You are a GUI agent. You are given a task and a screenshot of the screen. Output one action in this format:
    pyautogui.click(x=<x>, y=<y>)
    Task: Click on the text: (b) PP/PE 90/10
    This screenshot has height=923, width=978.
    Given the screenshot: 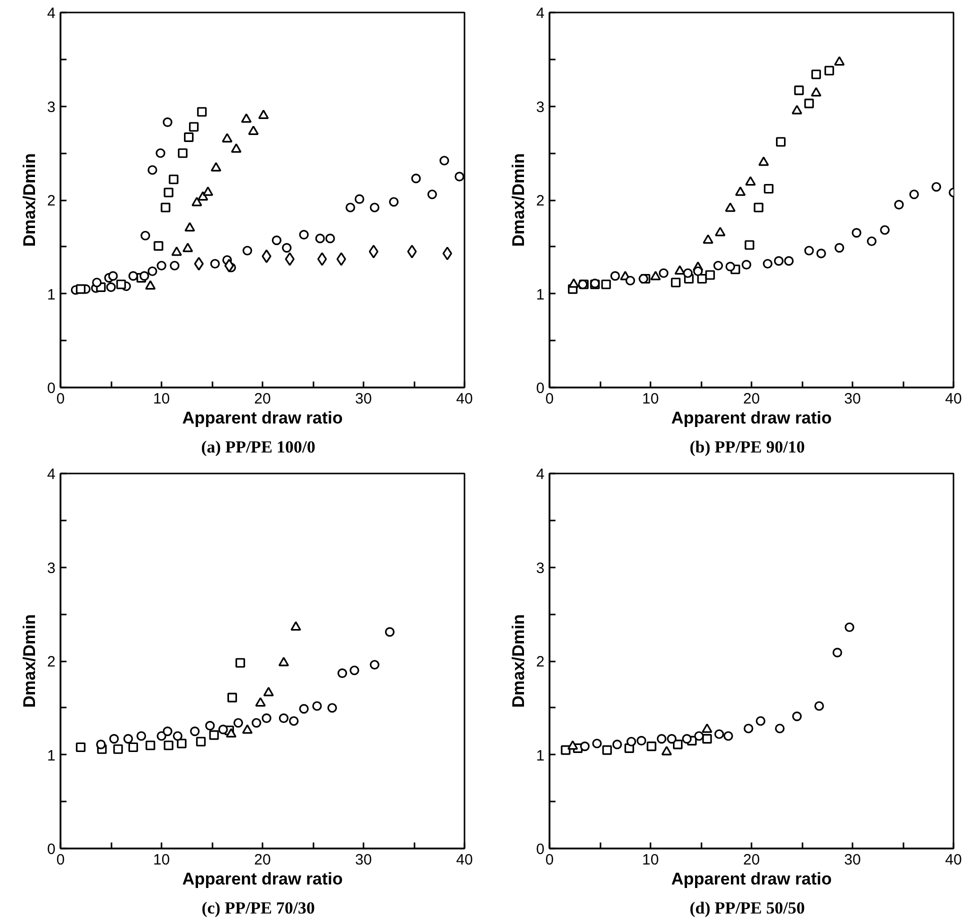 What is the action you would take?
    pyautogui.click(x=747, y=447)
    